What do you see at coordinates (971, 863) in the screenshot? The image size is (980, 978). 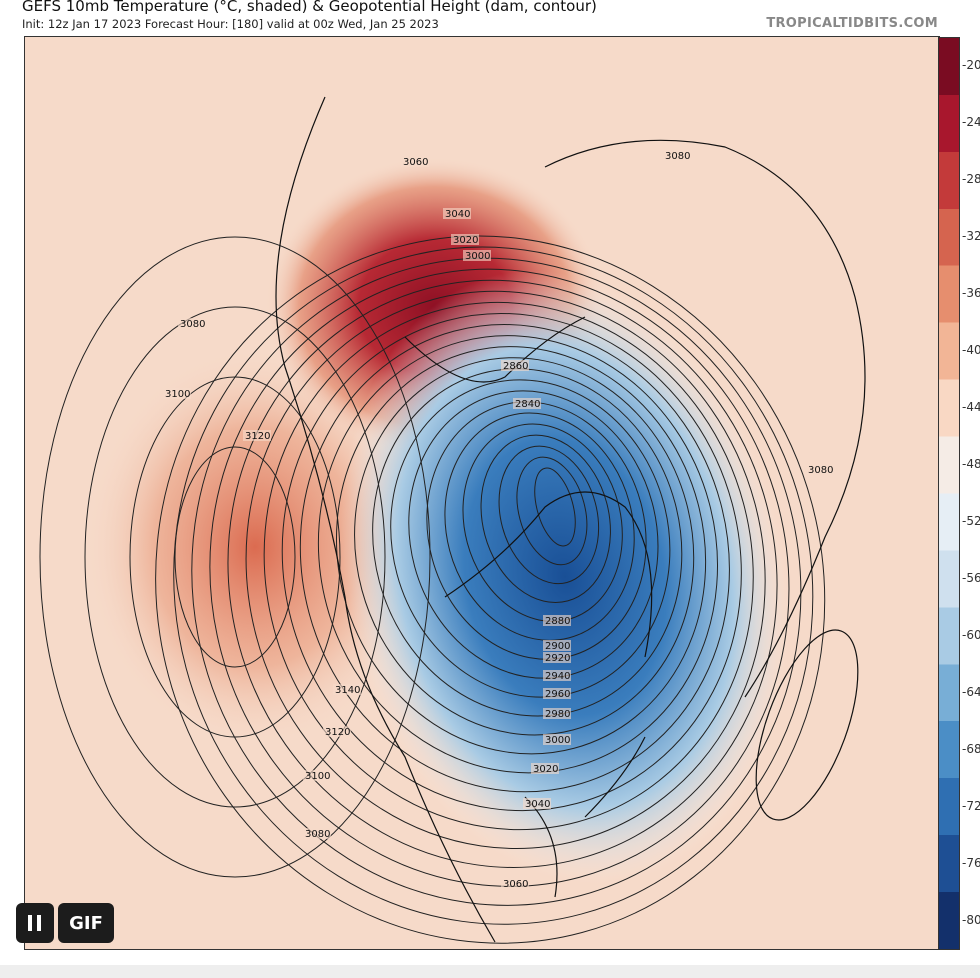 I see `colorbar-tick: -76` at bounding box center [971, 863].